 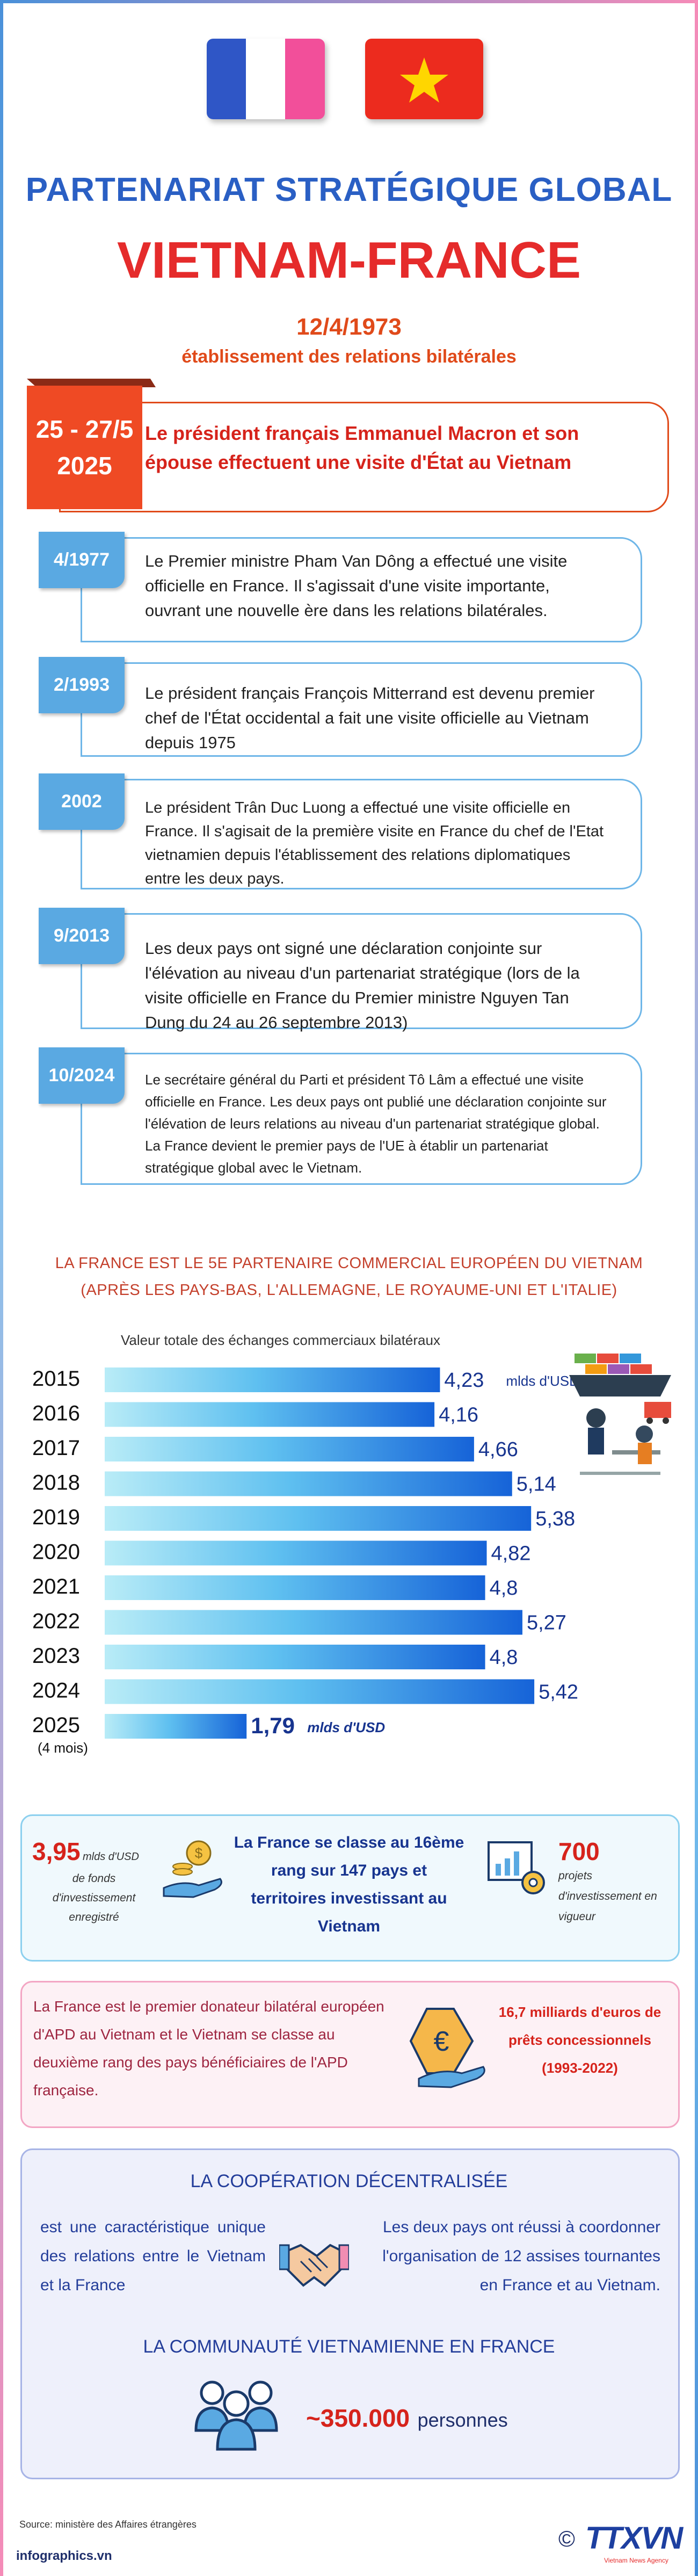 I want to click on timeline-date: 2002, so click(x=82, y=801).